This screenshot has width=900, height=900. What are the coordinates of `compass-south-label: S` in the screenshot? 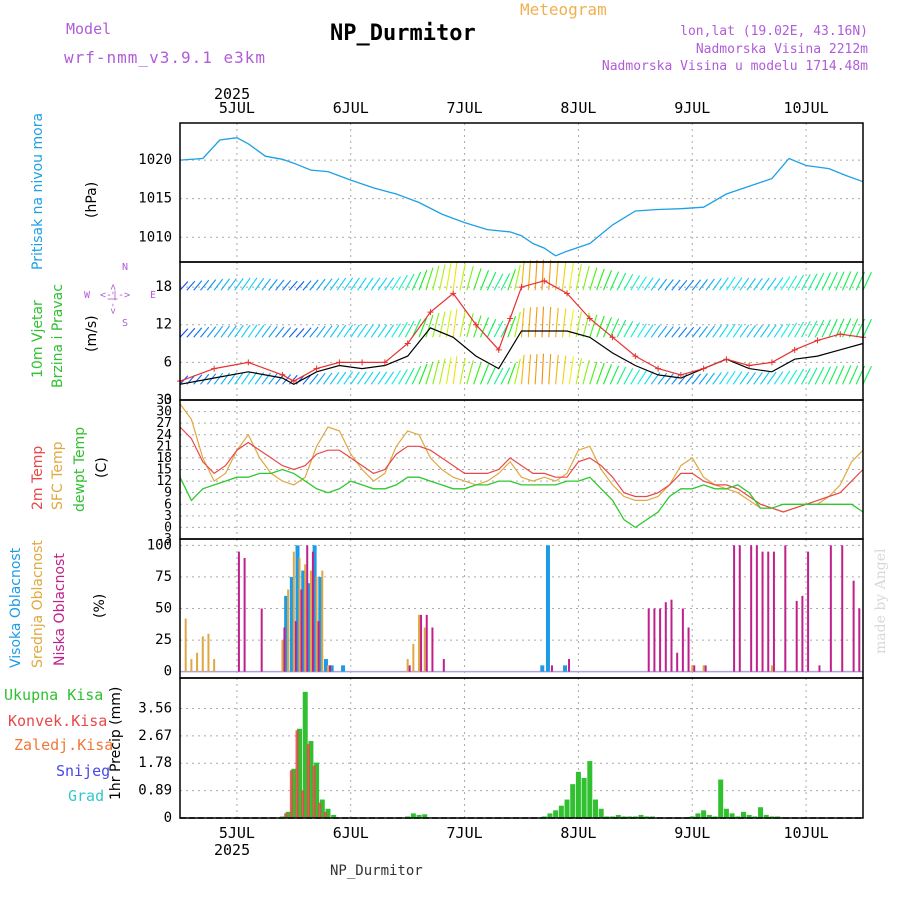 It's located at (125, 323).